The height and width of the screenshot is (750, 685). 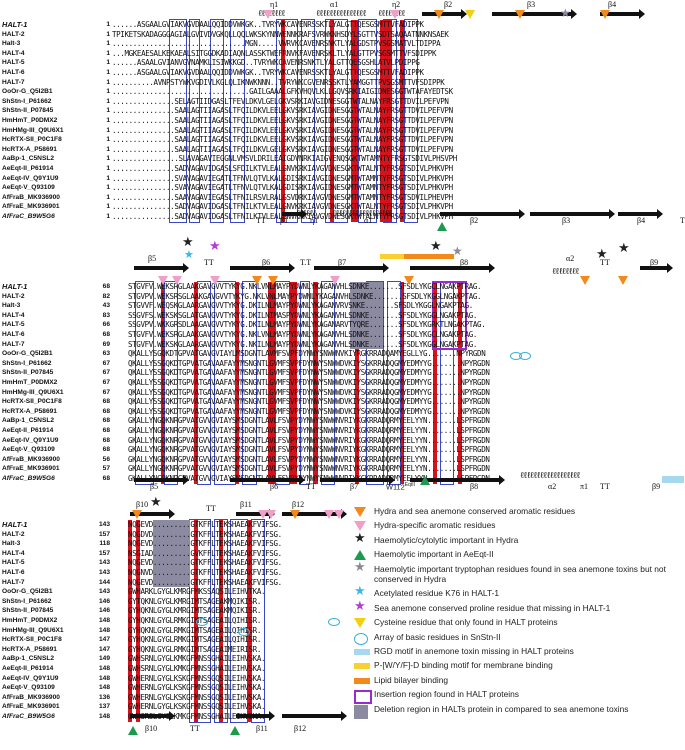 What do you see at coordinates (197, 668) in the screenshot?
I see `sequence-text: GWHSRNLGYGLKMKGFMNSSGHAILEIHVSKA.` at bounding box center [197, 668].